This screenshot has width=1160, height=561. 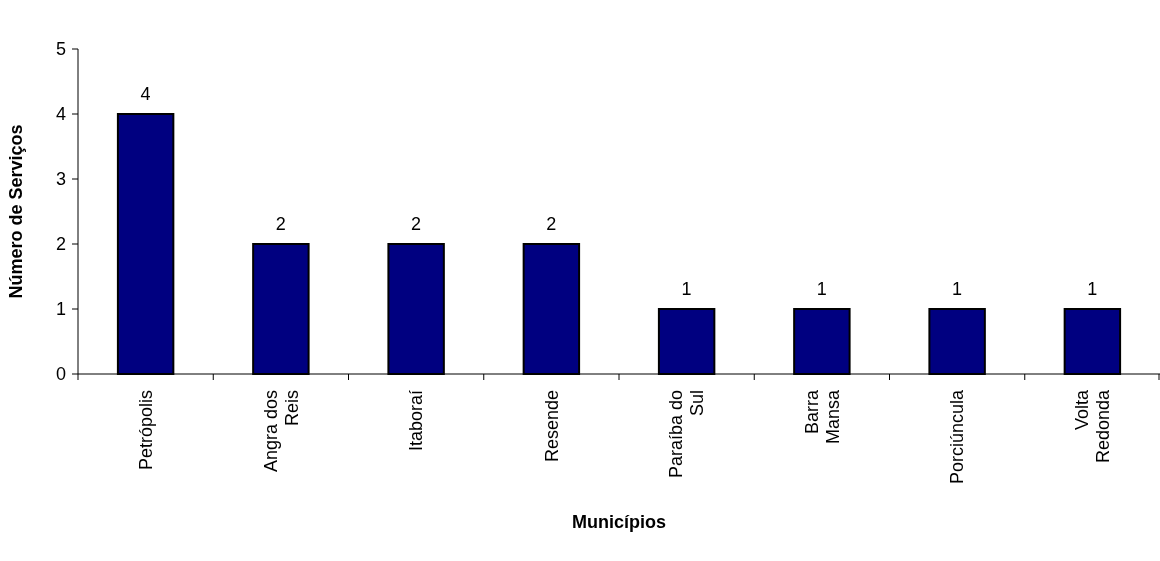 I want to click on y-axis-title: Número de Serviços, so click(x=16, y=211).